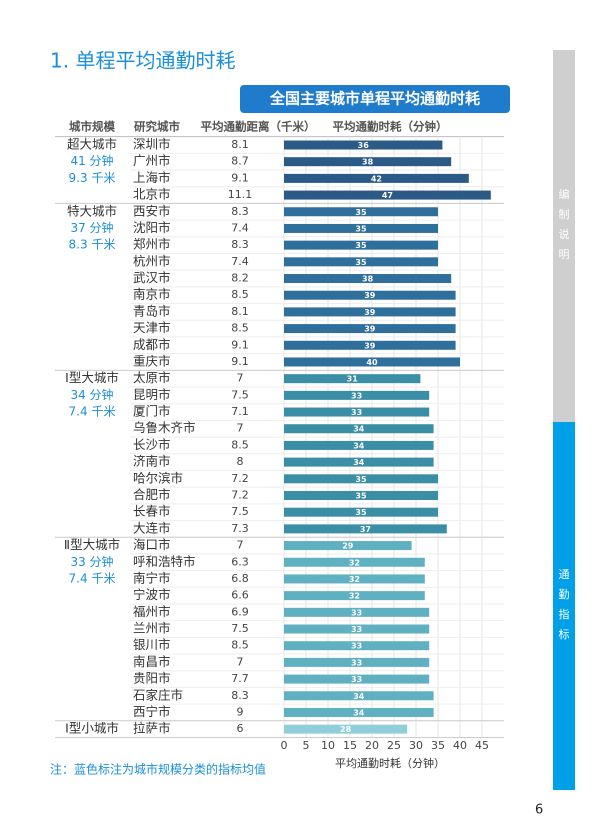  I want to click on sidebar-label: 通, so click(564, 574).